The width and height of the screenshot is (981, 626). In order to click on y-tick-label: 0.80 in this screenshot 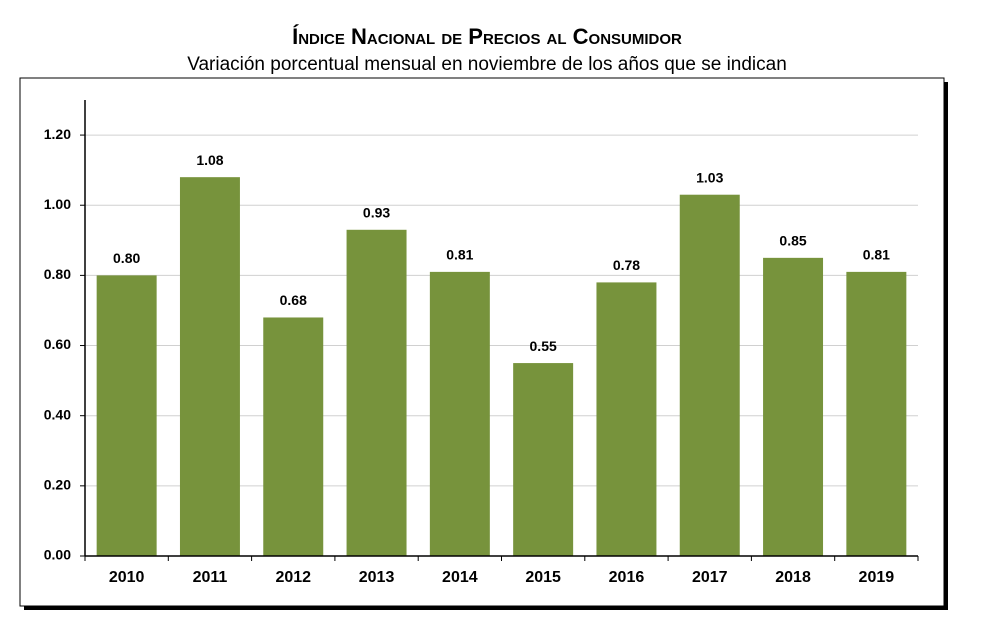, I will do `click(57, 274)`.